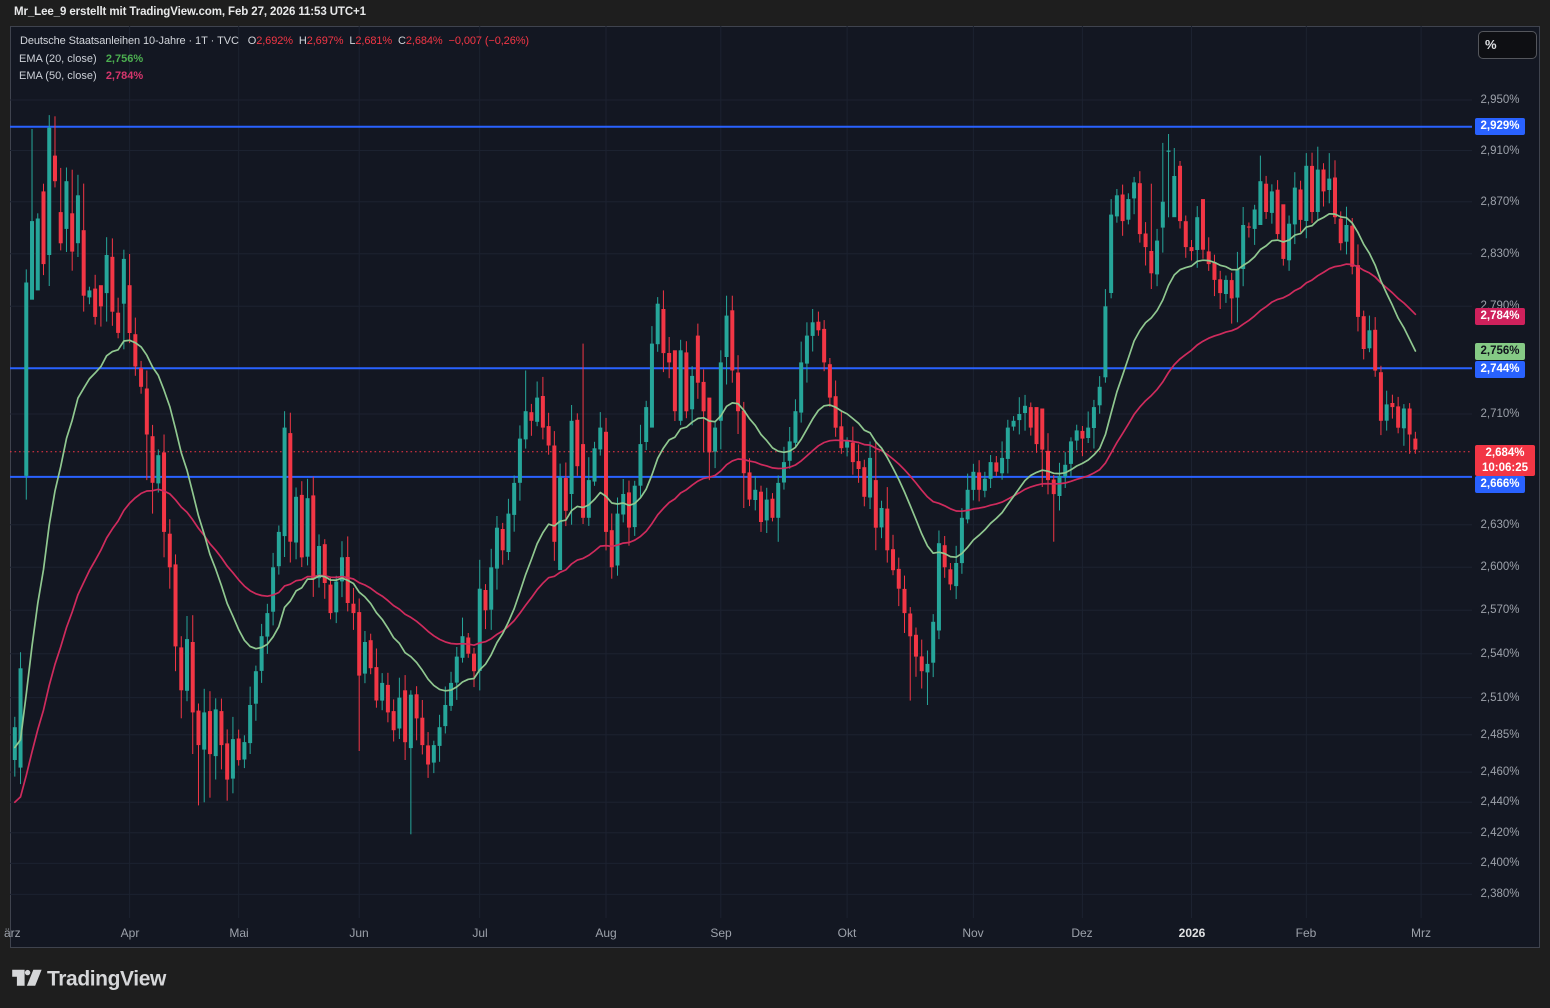  I want to click on svg-text: TradingView, so click(107, 979).